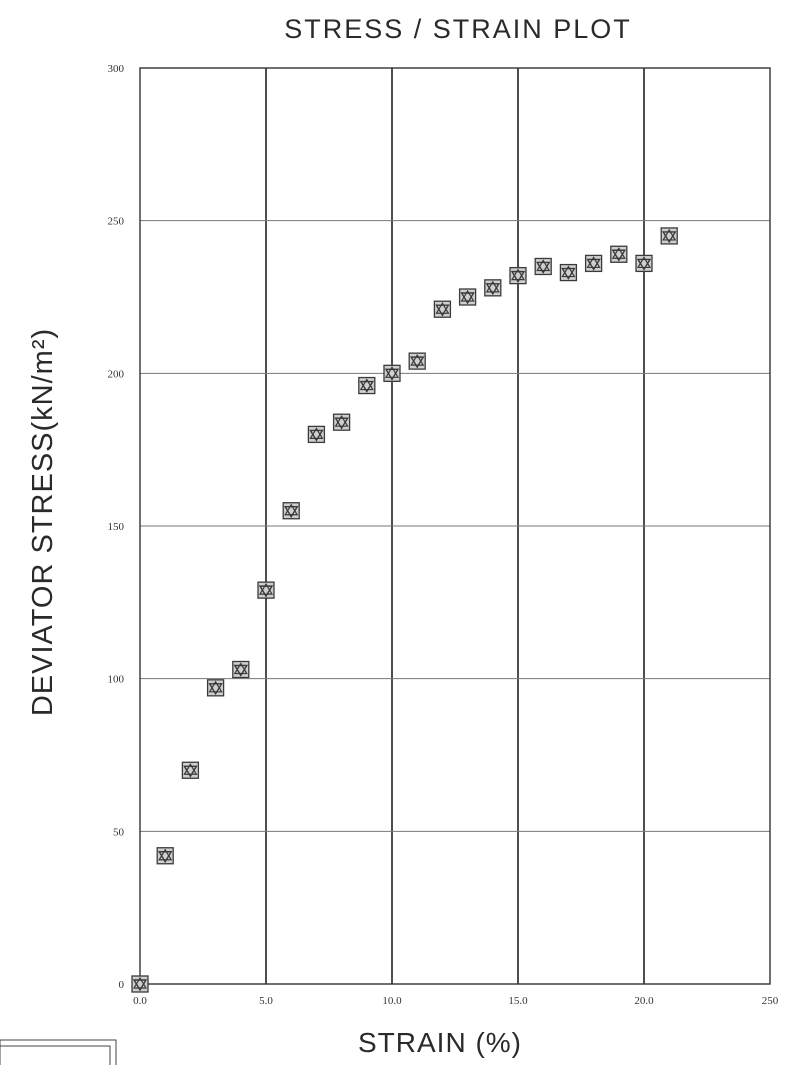 The height and width of the screenshot is (1065, 799). I want to click on corner-stamp-box, so click(58, 1052).